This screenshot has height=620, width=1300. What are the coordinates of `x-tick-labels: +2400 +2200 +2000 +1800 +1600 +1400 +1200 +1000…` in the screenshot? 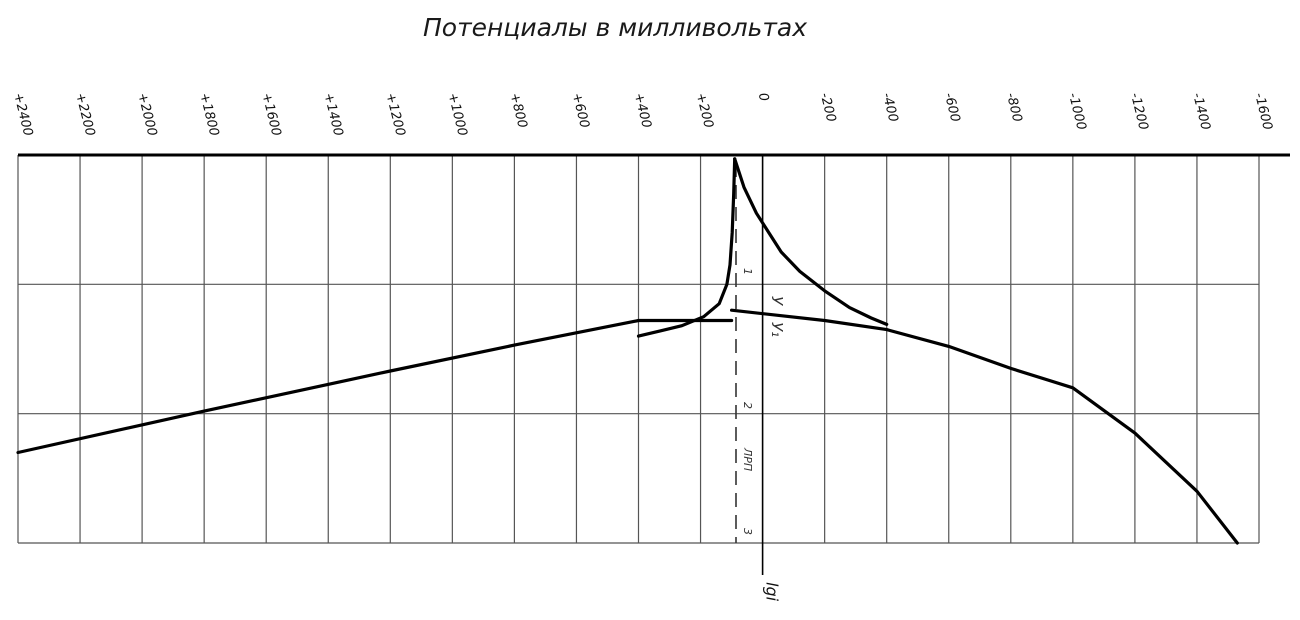 It's located at (642, 114).